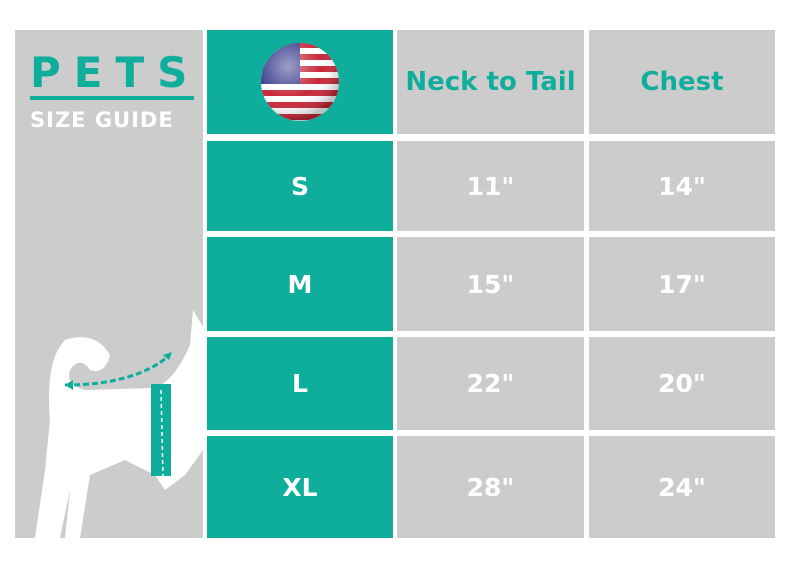  Describe the element at coordinates (490, 186) in the screenshot. I see `cell-neck-to-tail: 11"` at that location.